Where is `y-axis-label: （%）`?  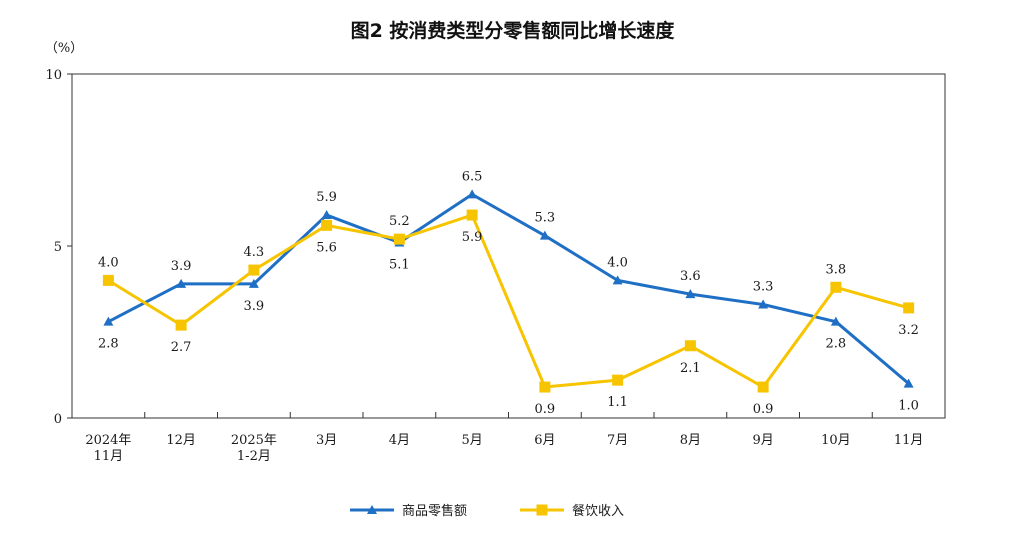 y-axis-label: （%） is located at coordinates (64, 48).